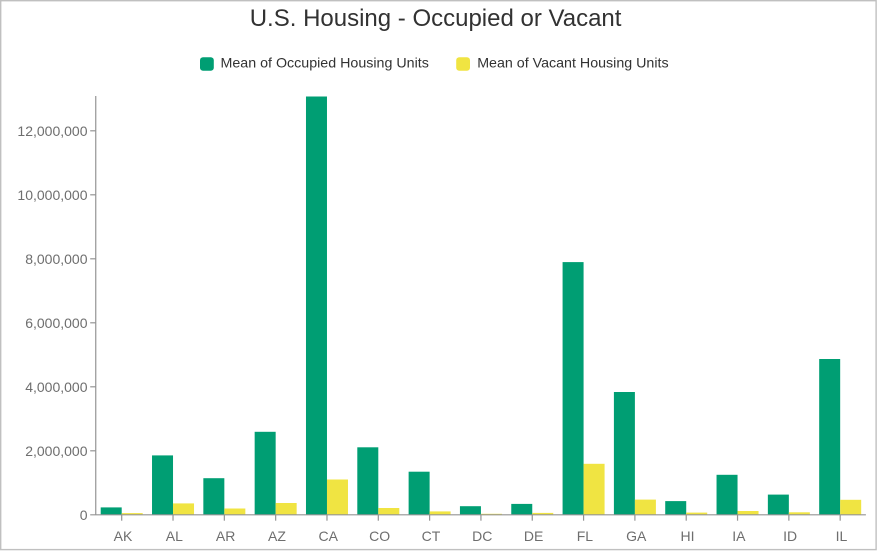 The height and width of the screenshot is (551, 877). Describe the element at coordinates (636, 536) in the screenshot. I see `svg-text: GA` at that location.